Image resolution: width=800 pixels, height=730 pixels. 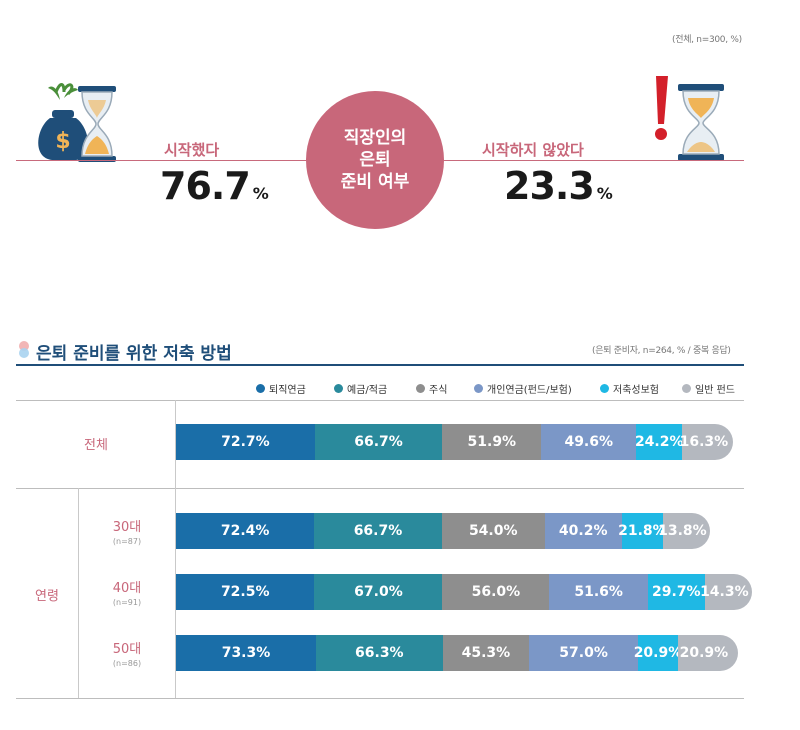 I want to click on bar-value-label: 73.3%, so click(x=246, y=653).